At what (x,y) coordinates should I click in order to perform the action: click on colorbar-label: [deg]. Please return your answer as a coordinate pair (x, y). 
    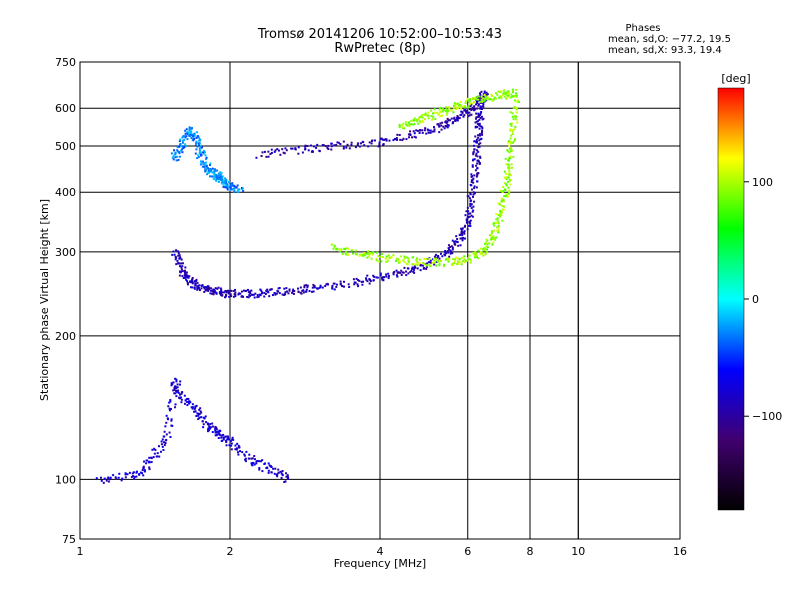
    Looking at the image, I should click on (735, 78).